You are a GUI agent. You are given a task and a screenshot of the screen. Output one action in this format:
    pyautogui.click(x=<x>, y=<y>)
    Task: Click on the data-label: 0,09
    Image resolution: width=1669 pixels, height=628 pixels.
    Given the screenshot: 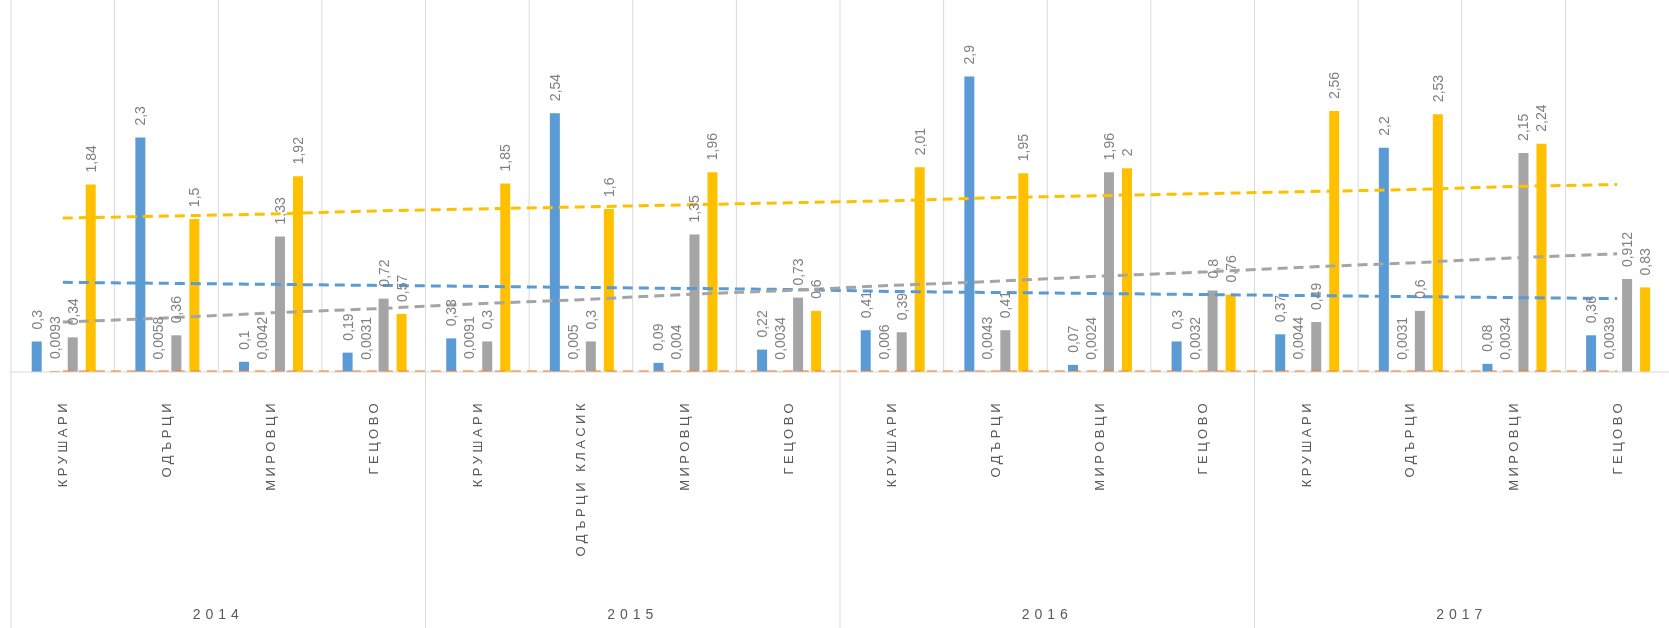 What is the action you would take?
    pyautogui.click(x=658, y=337)
    